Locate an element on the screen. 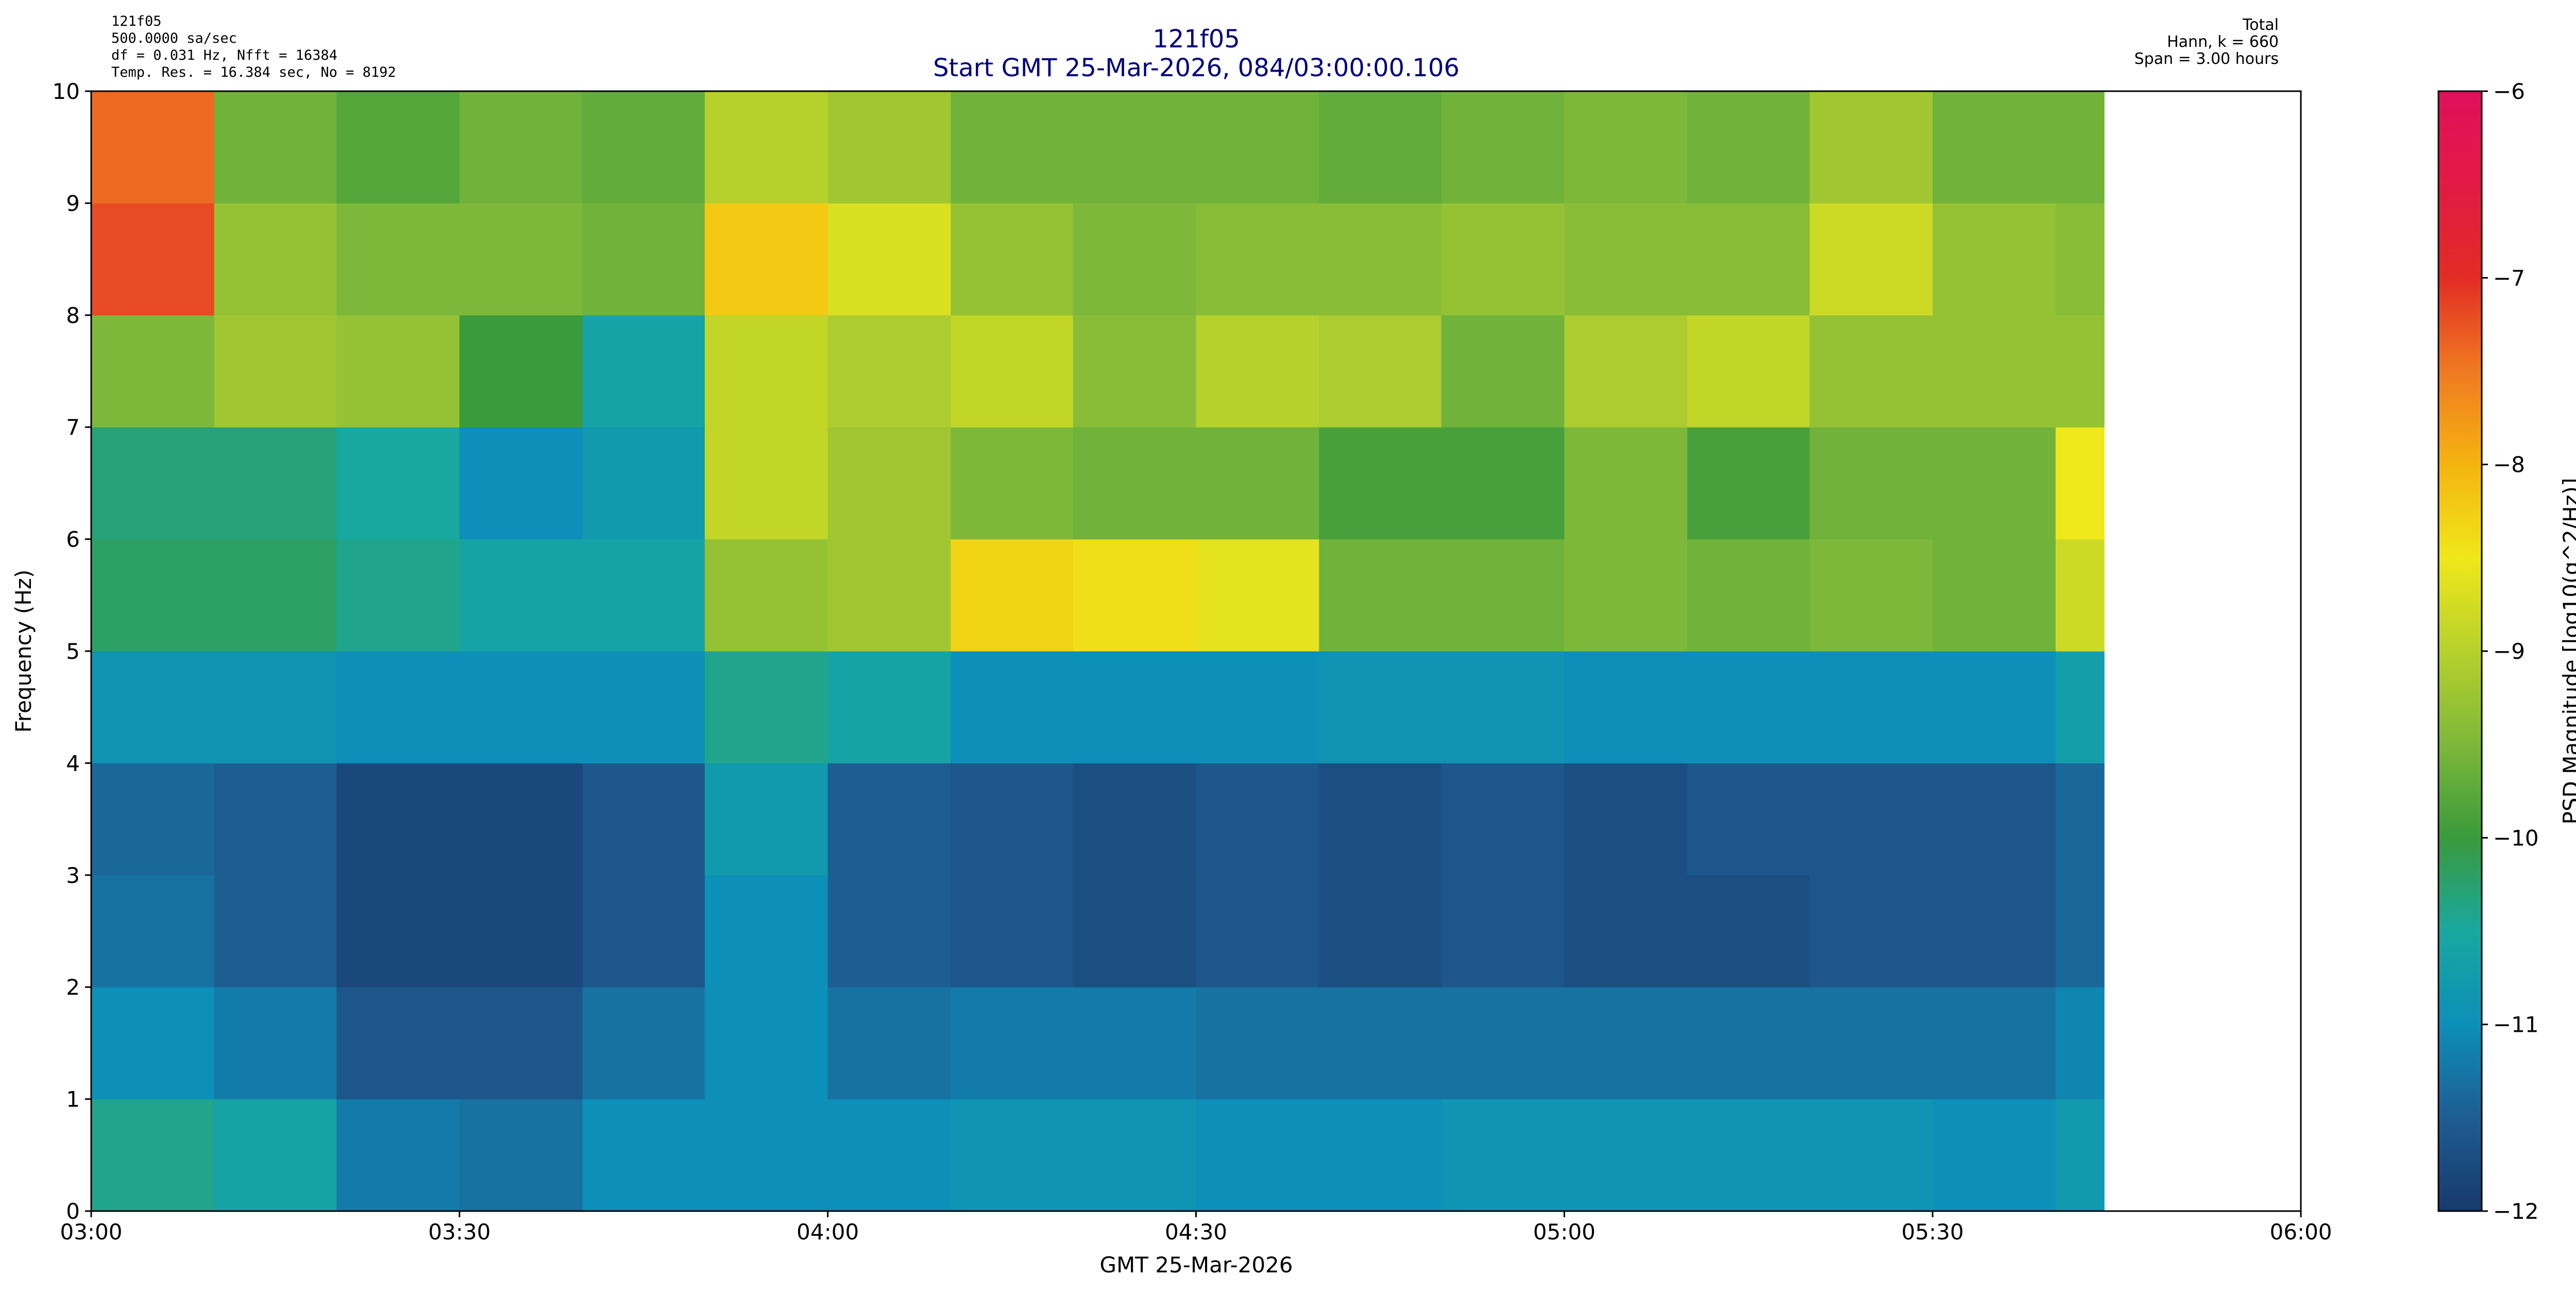 This screenshot has width=2576, height=1294. info-right: Hann, k = 660 is located at coordinates (2223, 42).